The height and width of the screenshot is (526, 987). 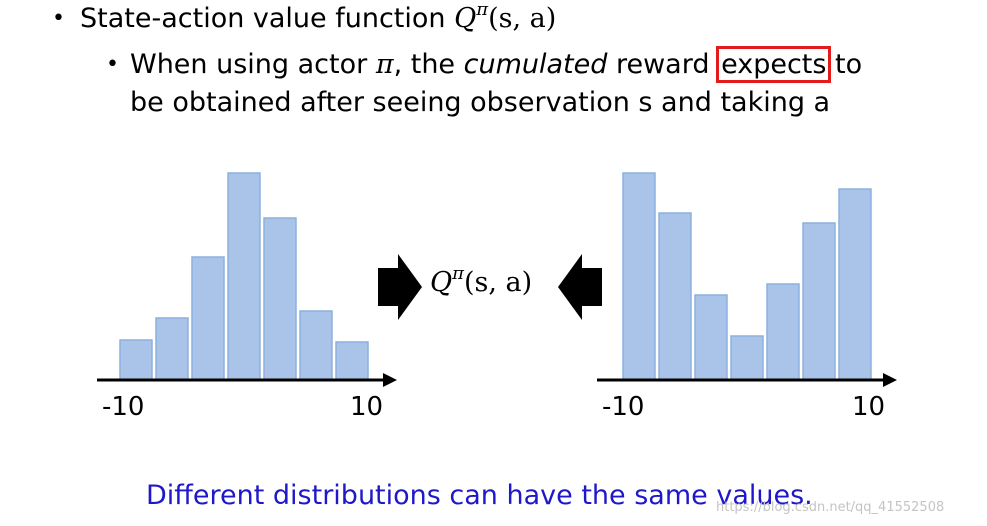 I want to click on heading-text: State-action value function, so click(x=267, y=18).